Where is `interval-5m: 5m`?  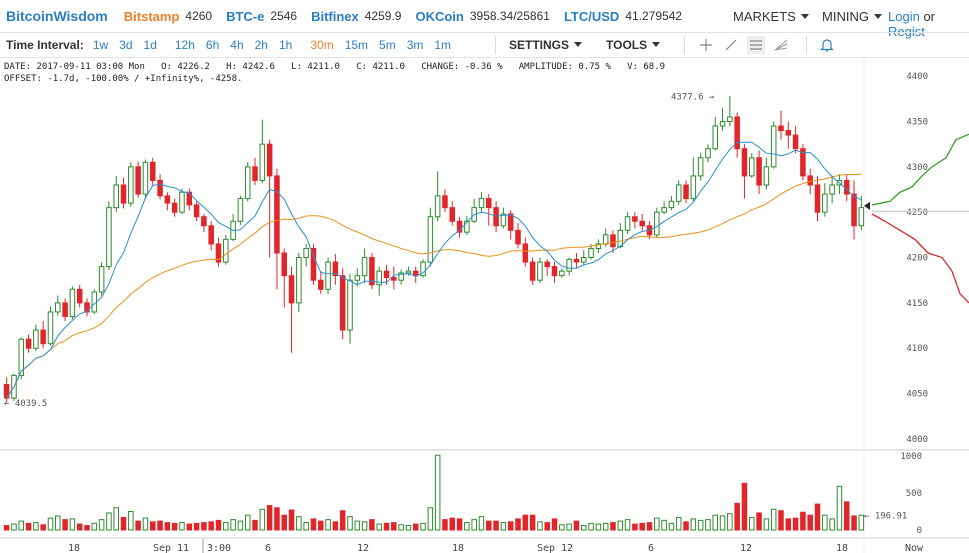 interval-5m: 5m is located at coordinates (387, 45).